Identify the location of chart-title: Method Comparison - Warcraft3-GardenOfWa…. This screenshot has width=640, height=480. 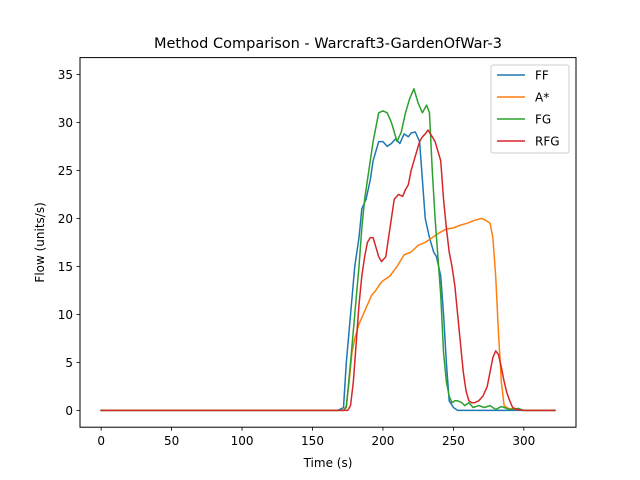
(328, 44).